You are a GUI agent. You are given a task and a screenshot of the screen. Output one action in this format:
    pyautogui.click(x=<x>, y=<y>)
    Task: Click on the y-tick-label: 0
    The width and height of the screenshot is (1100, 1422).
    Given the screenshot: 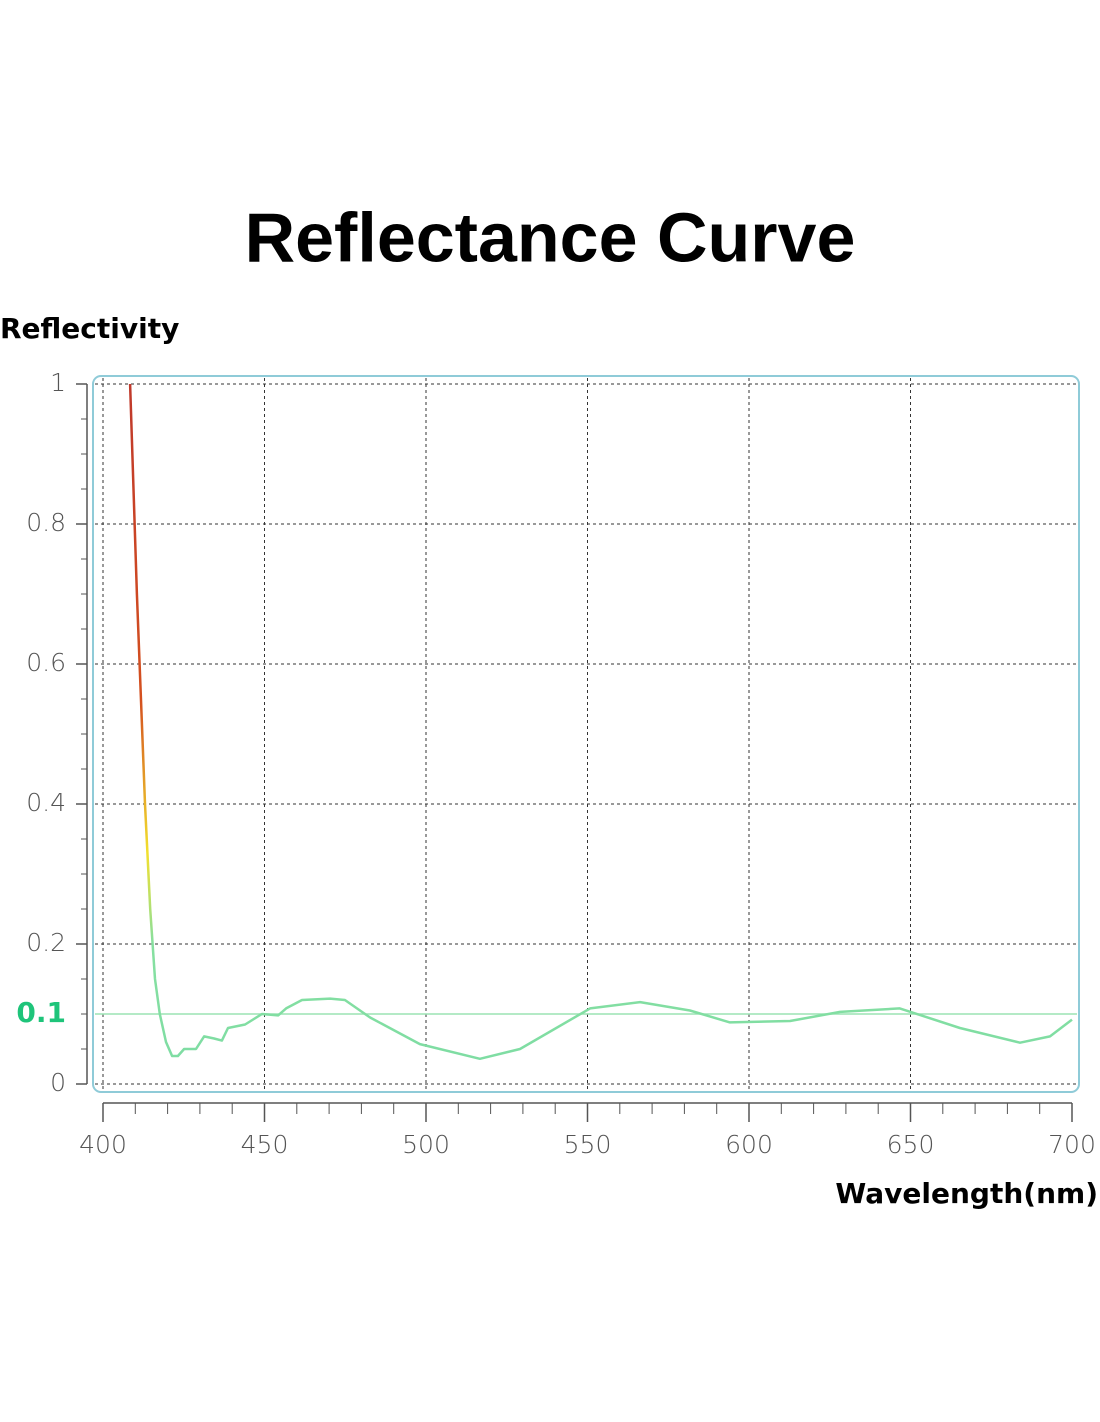 What is the action you would take?
    pyautogui.click(x=58, y=1082)
    